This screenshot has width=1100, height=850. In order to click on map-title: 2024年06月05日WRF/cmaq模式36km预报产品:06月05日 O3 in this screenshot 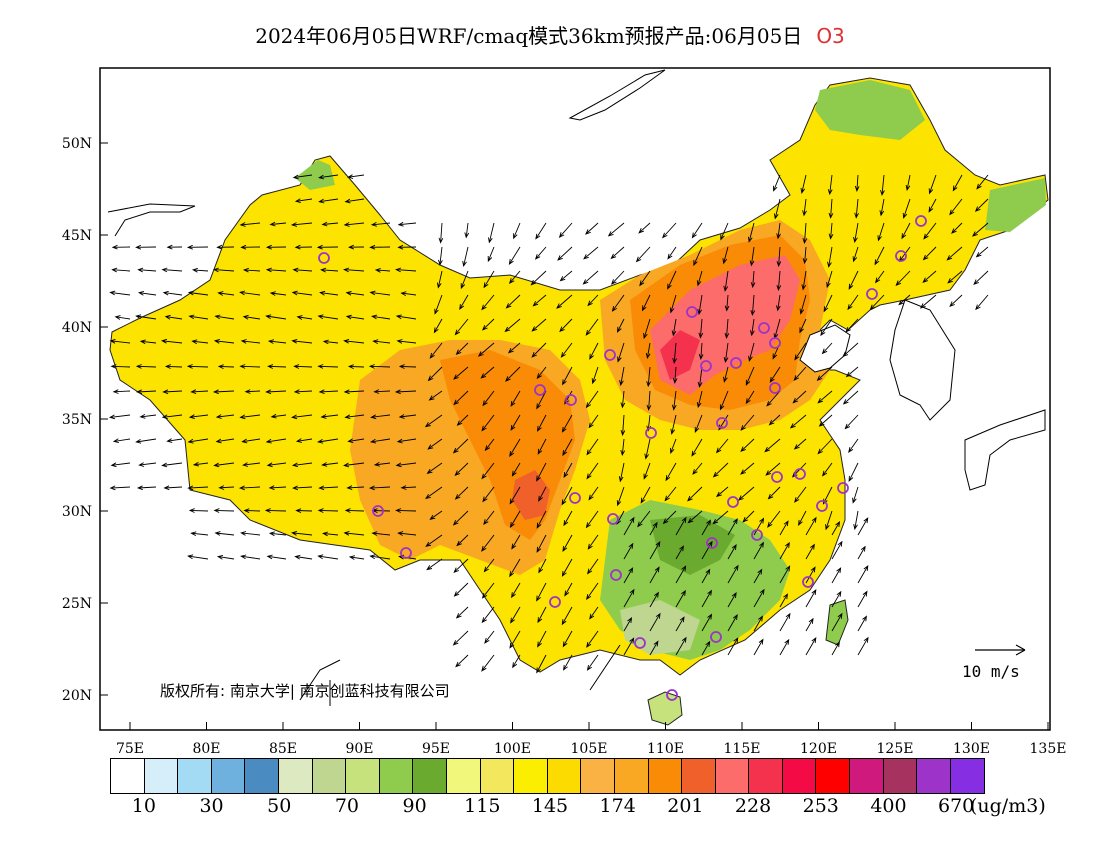, I will do `click(550, 34)`.